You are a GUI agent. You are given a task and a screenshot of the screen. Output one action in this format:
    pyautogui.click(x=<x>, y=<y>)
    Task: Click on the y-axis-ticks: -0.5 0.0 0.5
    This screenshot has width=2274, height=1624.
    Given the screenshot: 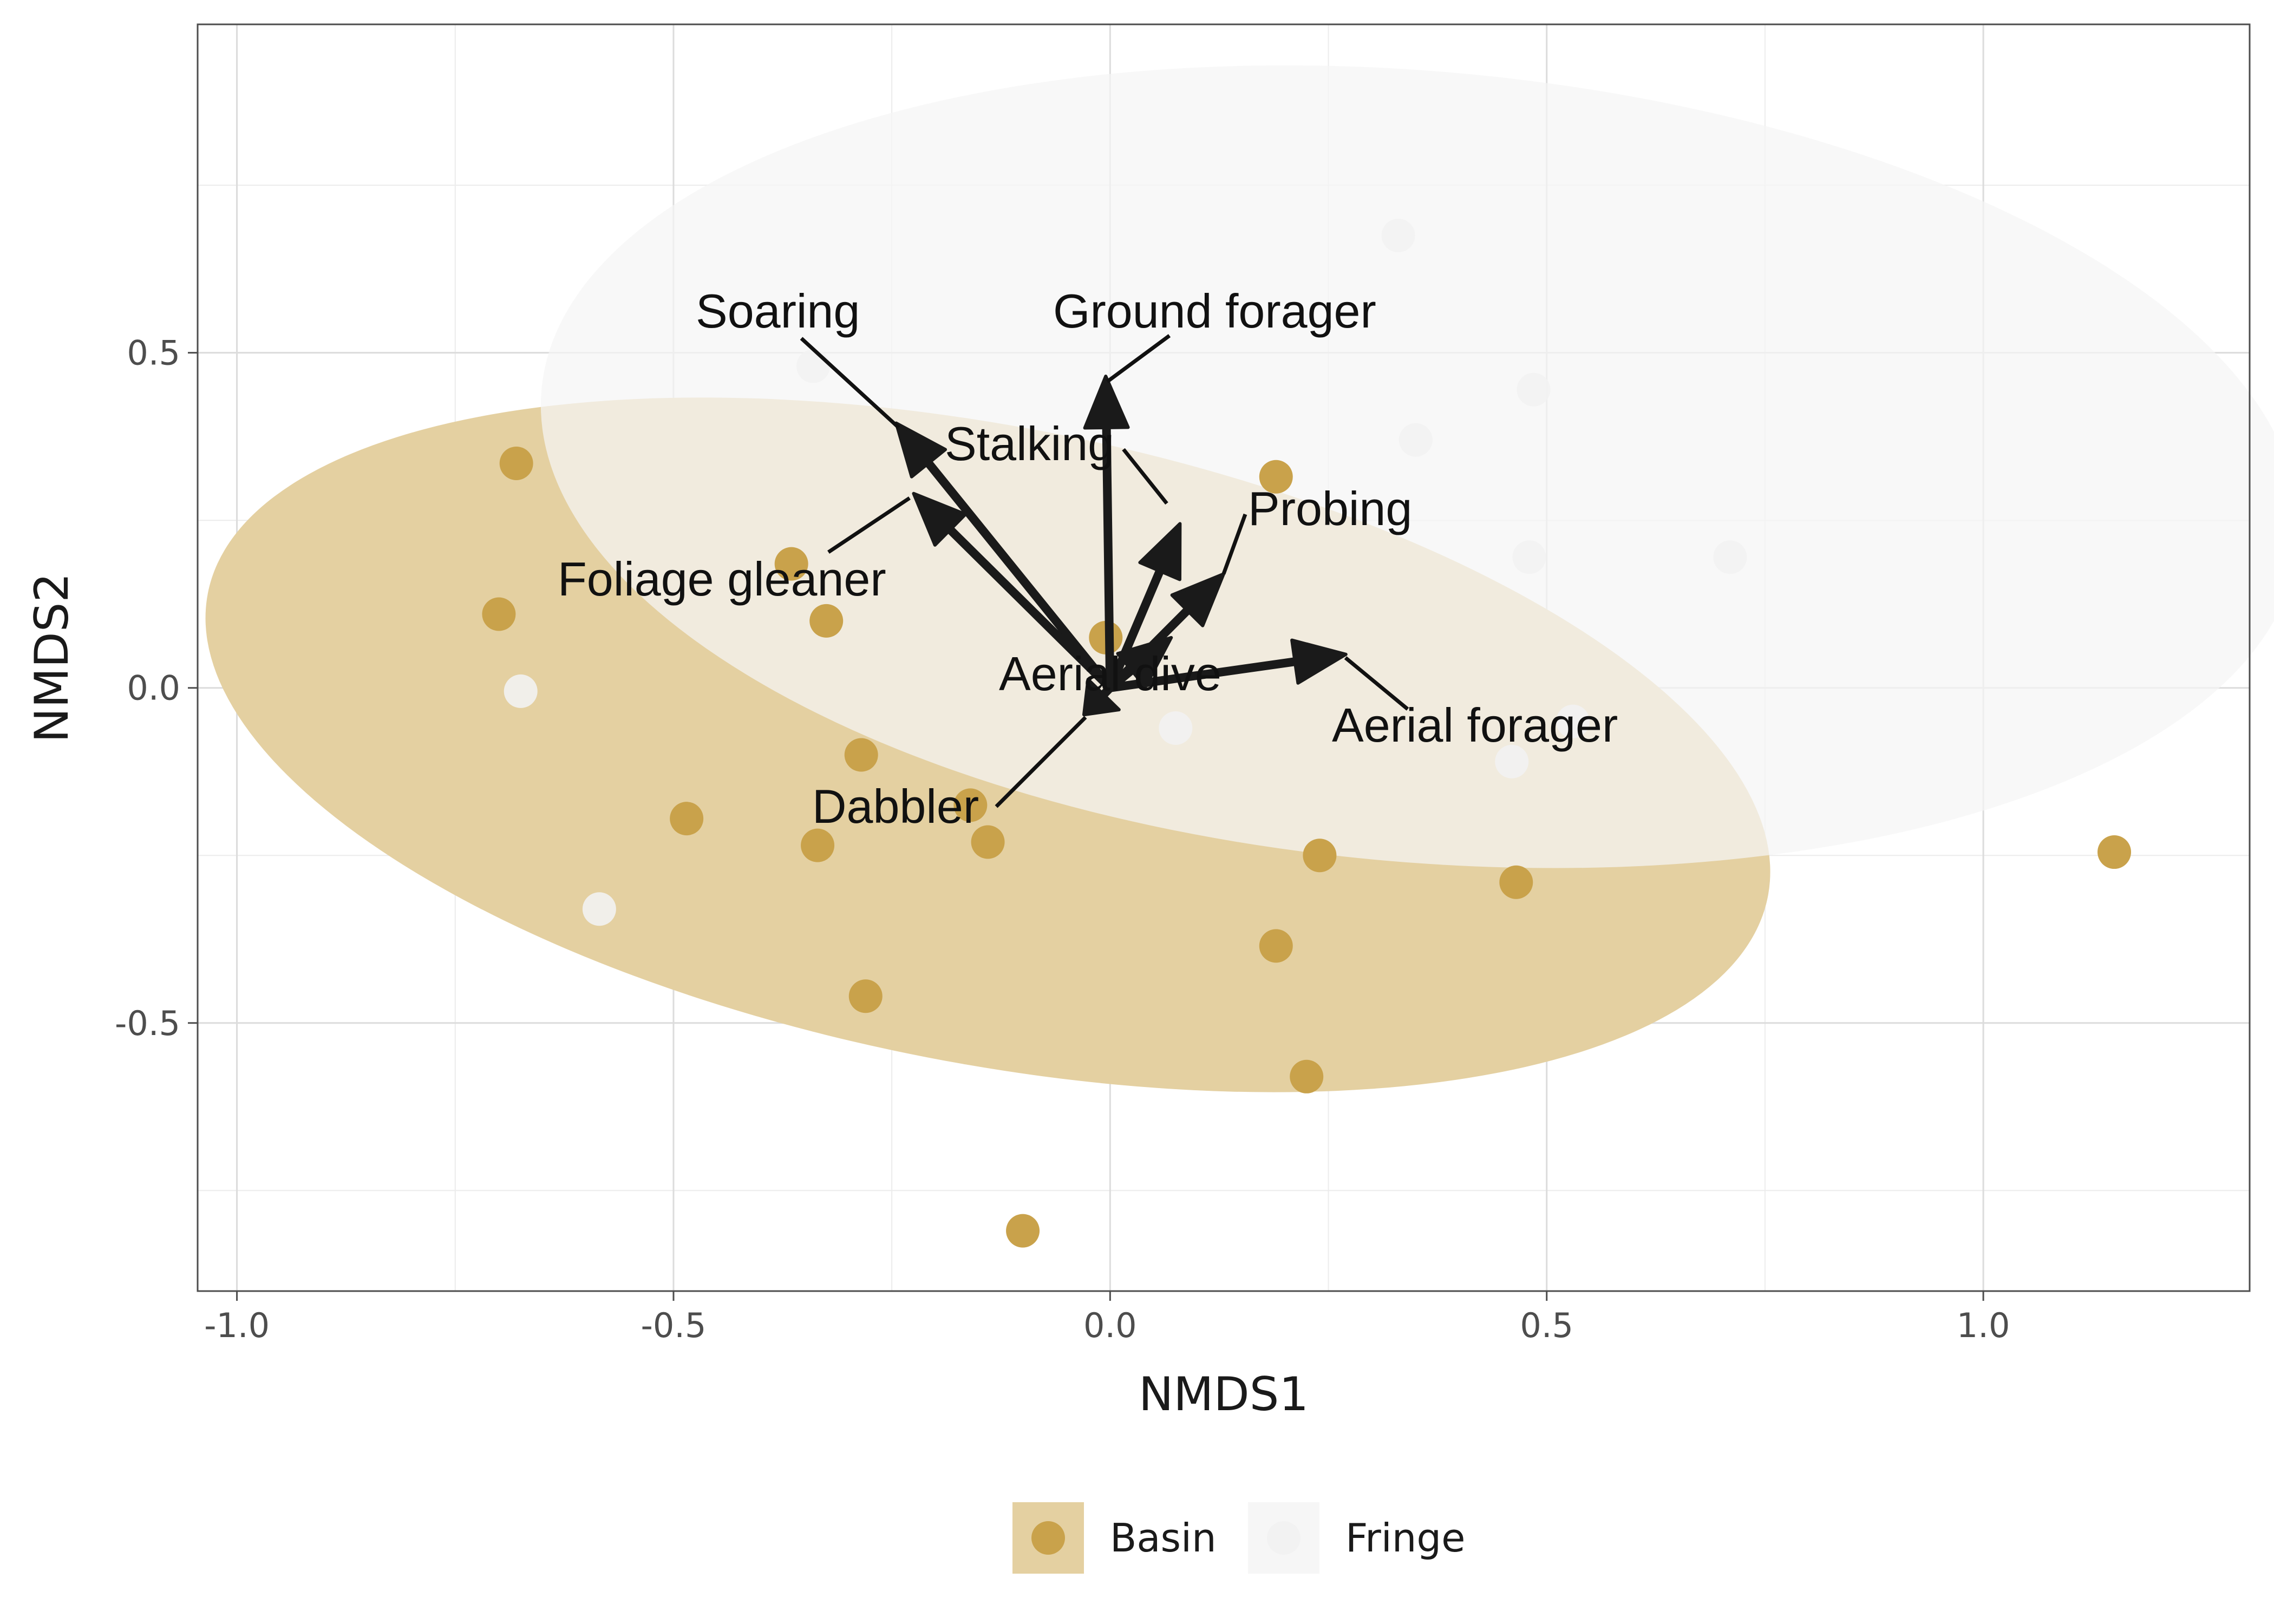 What is the action you would take?
    pyautogui.click(x=156, y=688)
    